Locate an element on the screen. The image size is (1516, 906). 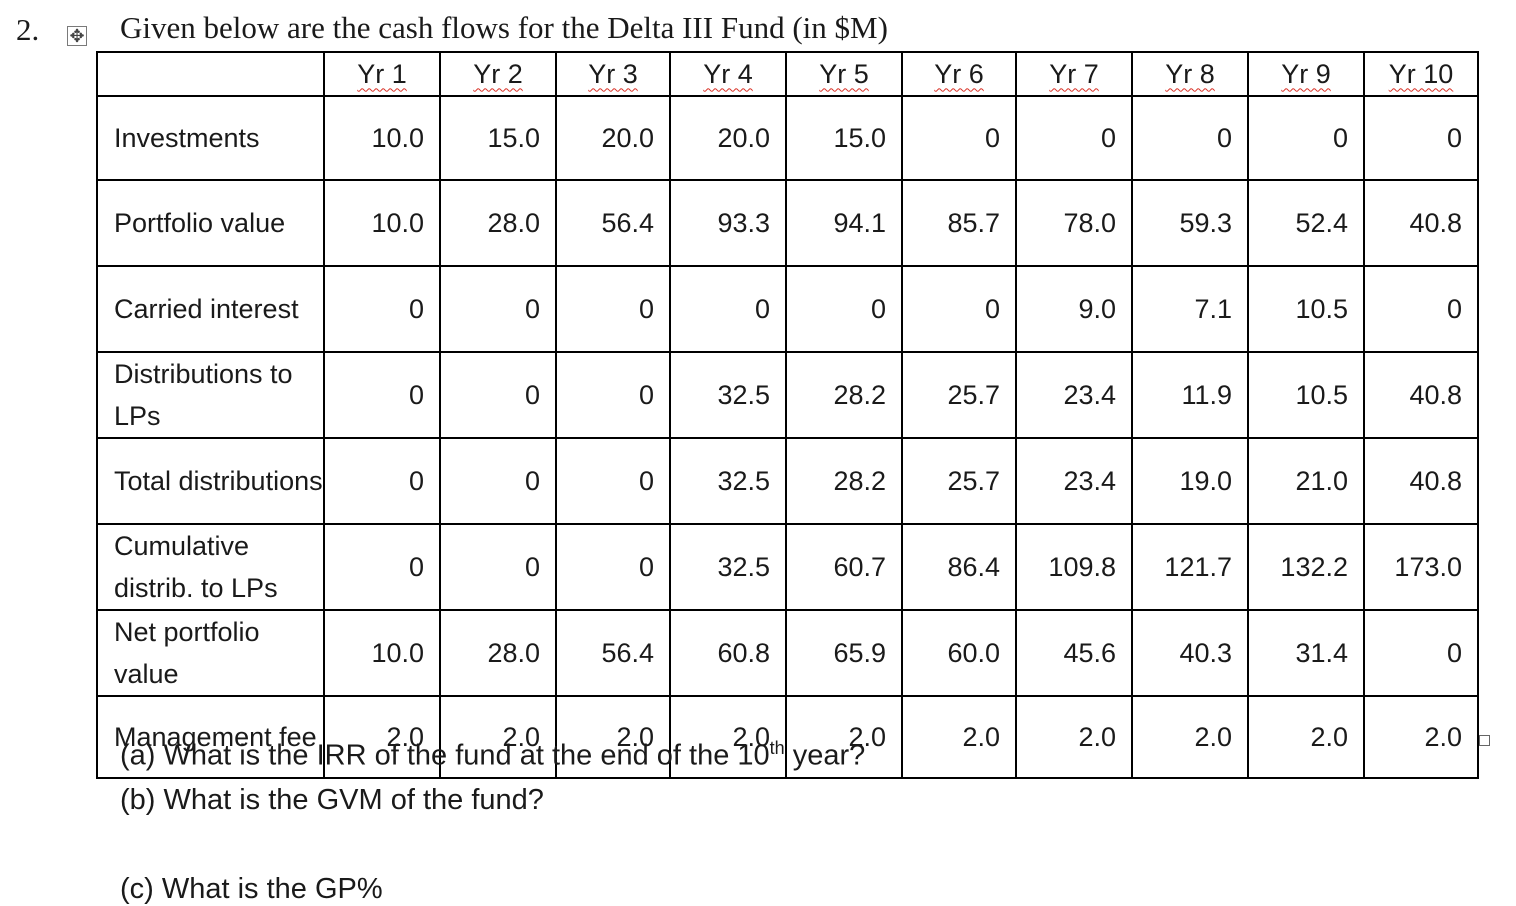
row-label: Carried interest is located at coordinates (210, 309).